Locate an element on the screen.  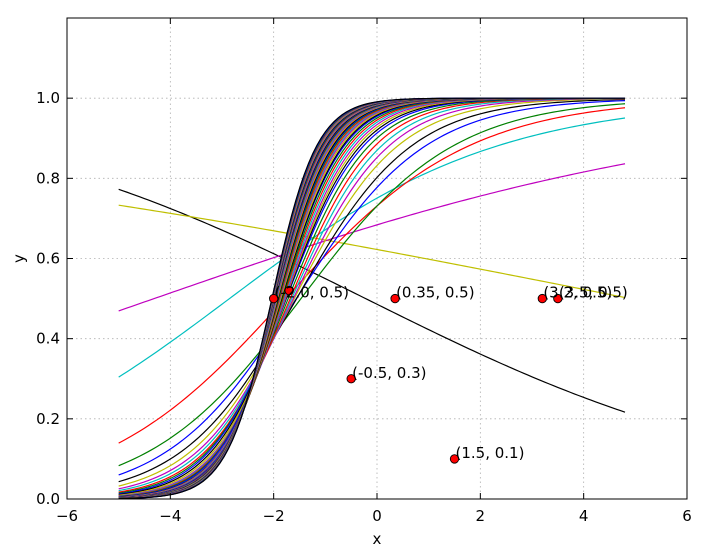
y-tick-label: 0.8 is located at coordinates (48, 178).